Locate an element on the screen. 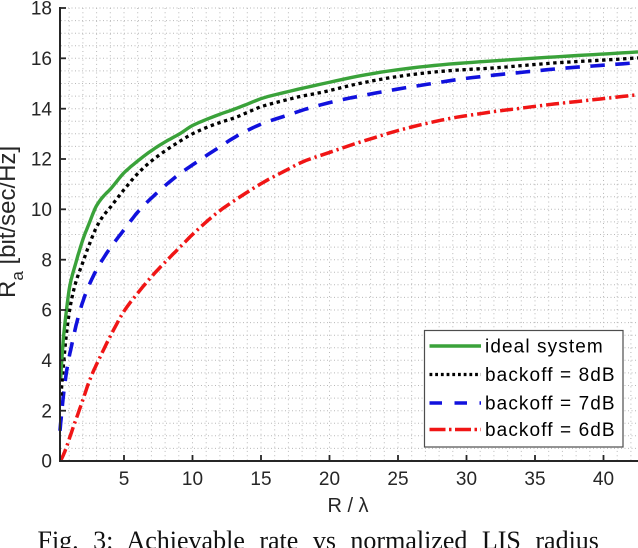 The width and height of the screenshot is (638, 548). svg-text: backoff = 6dB is located at coordinates (550, 430).